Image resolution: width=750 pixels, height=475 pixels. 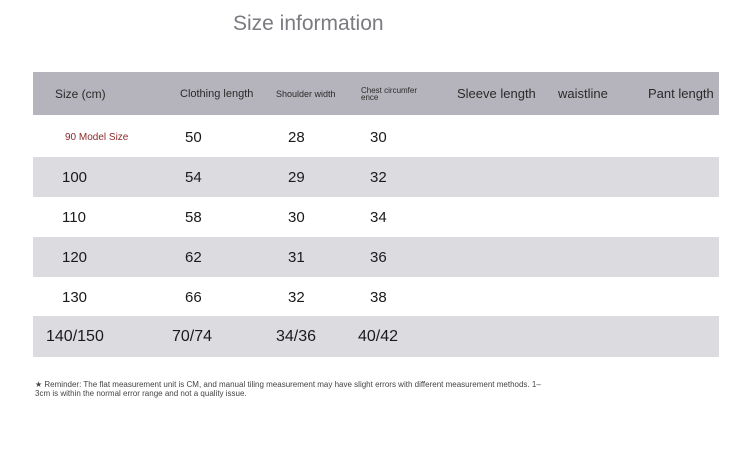 I want to click on header-chest-circumference: Chest circumference, so click(x=389, y=93).